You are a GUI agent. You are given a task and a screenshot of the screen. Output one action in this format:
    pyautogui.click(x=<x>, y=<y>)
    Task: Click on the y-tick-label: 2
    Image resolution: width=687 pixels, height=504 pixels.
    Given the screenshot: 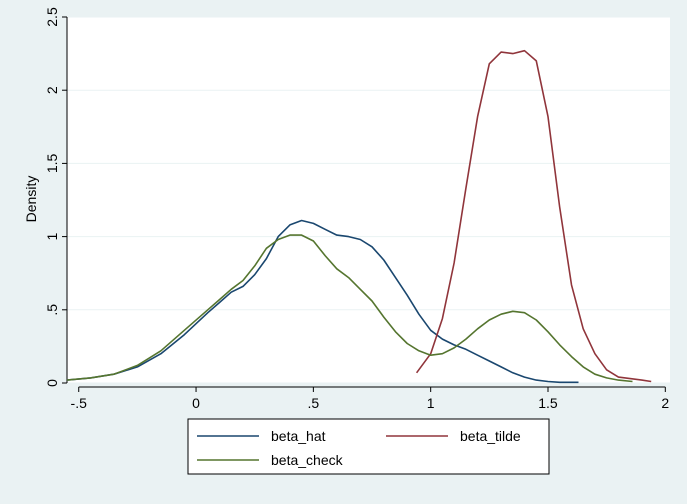 What is the action you would take?
    pyautogui.click(x=52, y=90)
    